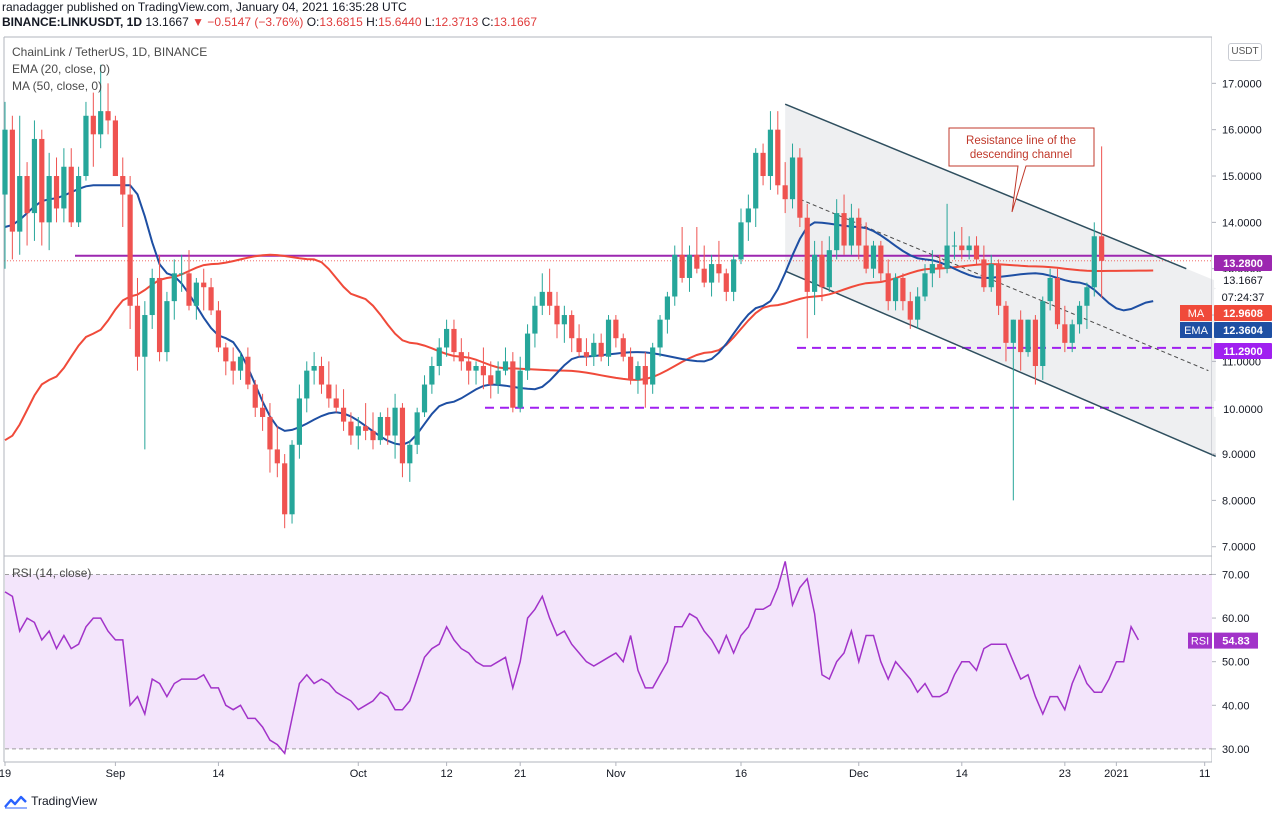 This screenshot has width=1280, height=816. Describe the element at coordinates (72, 22) in the screenshot. I see `symbol-name: BINANCE:LINKUSDT, 1D` at that location.